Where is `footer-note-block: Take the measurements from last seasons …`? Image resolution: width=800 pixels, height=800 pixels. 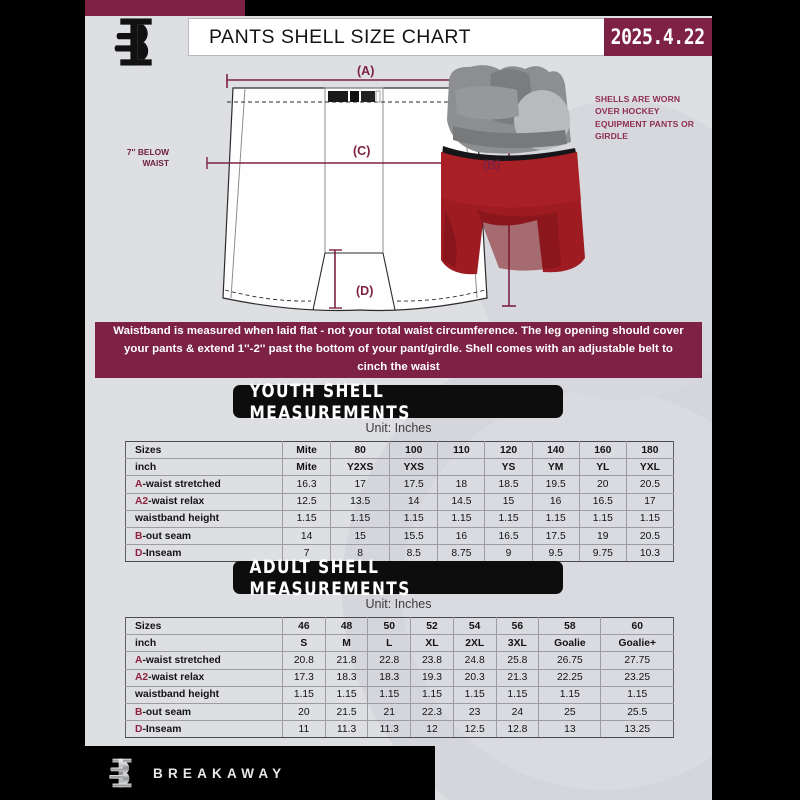 footer-note-block: Take the measurements from last seasons … is located at coordinates (573, 773).